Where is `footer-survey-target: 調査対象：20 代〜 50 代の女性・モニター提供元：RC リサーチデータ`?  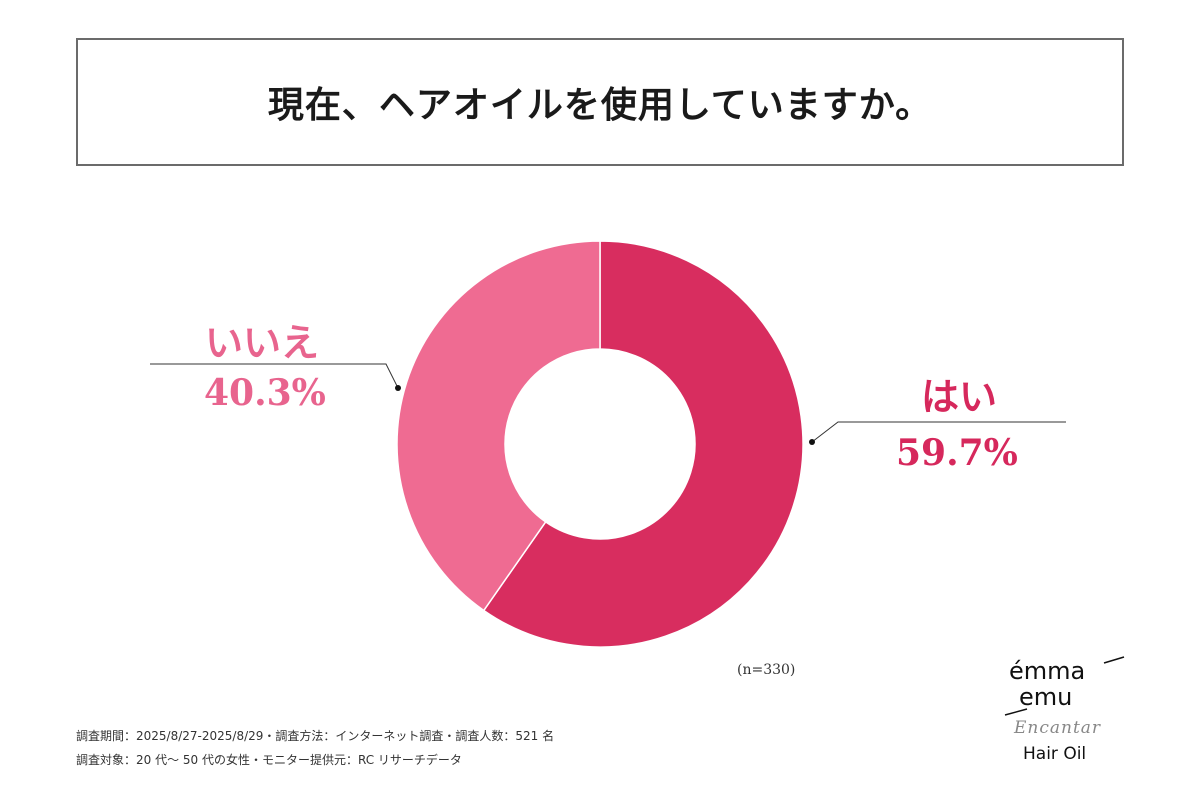
footer-survey-target: 調査対象：20 代〜 50 代の女性・モニター提供元：RC リサーチデータ is located at coordinates (269, 760).